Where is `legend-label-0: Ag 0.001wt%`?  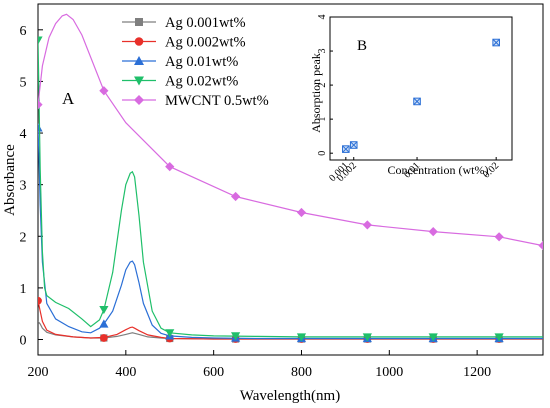
legend-label-0: Ag 0.001wt% is located at coordinates (205, 23).